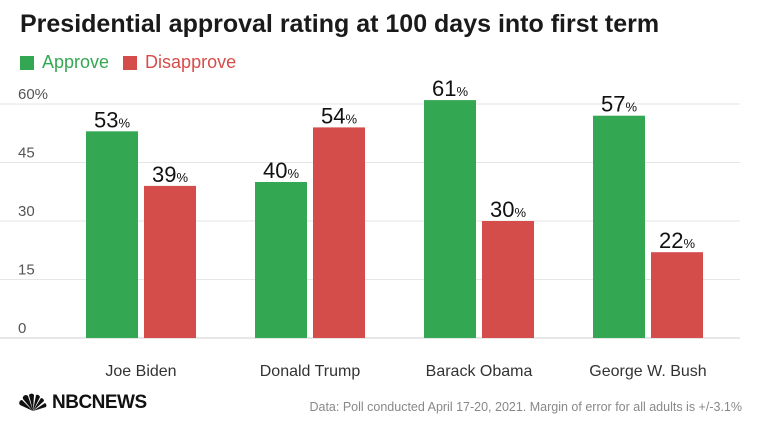 The image size is (760, 432). I want to click on peacock-icon, so click(33, 402).